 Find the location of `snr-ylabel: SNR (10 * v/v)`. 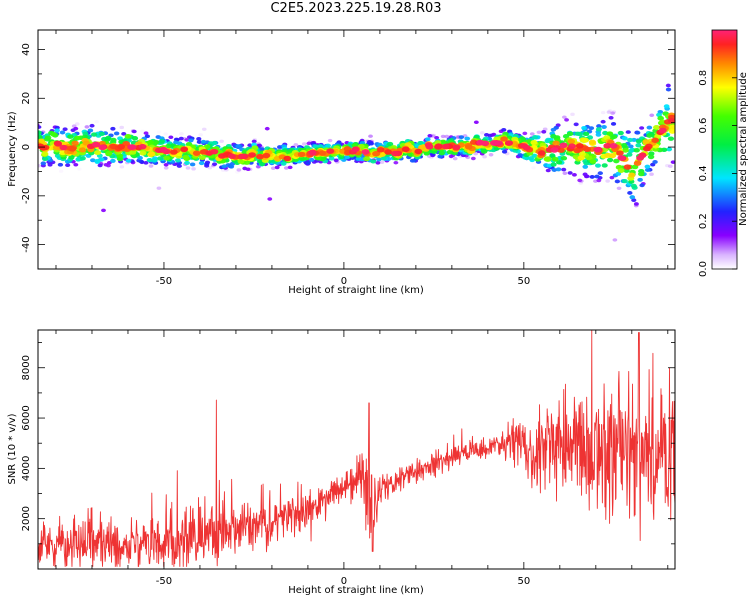

snr-ylabel: SNR (10 * v/v) is located at coordinates (12, 448).